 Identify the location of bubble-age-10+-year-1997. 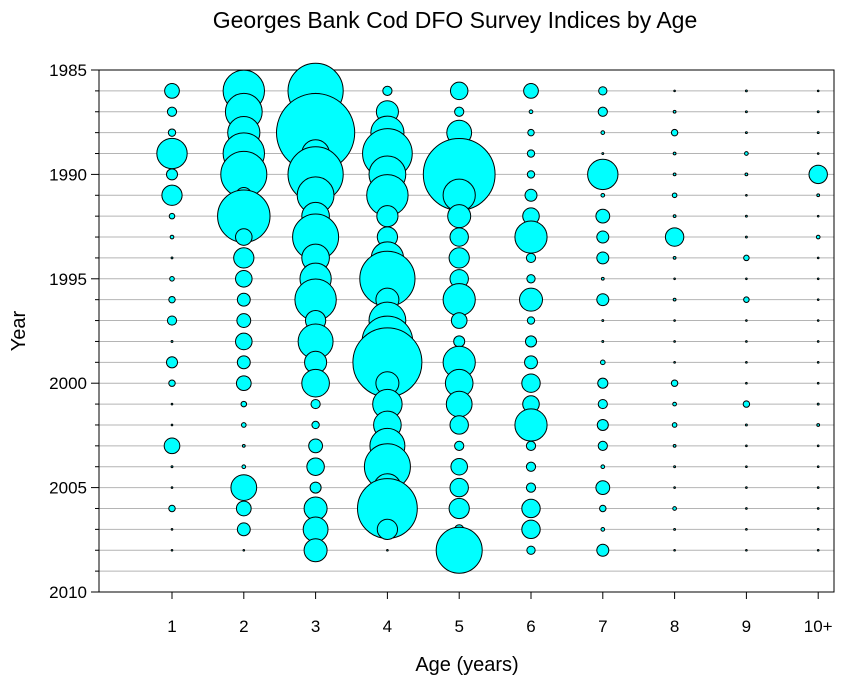
(818, 320).